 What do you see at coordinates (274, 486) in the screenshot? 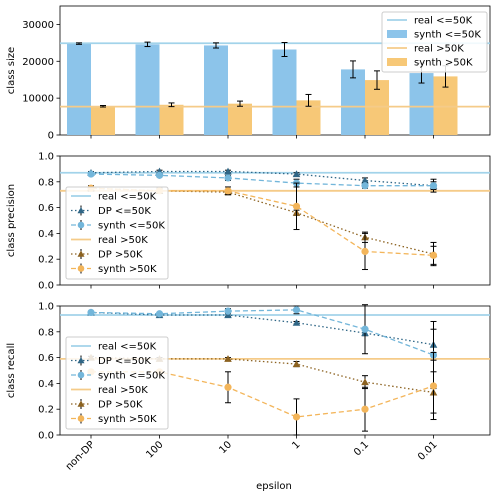
I see `x-axis-label: epsilon` at bounding box center [274, 486].